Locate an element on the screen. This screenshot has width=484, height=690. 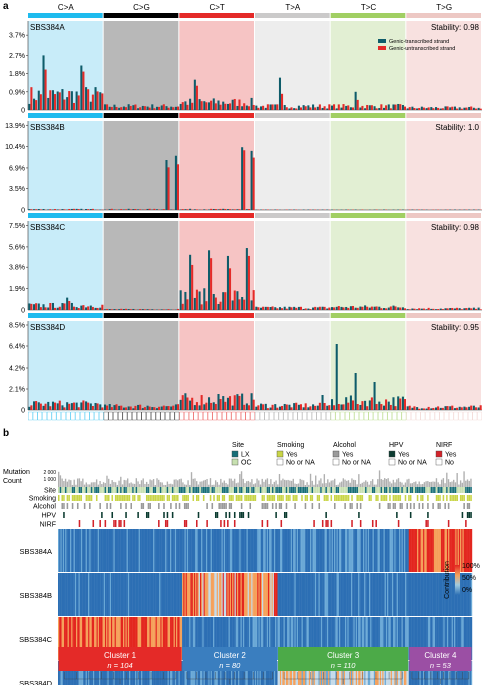
mutation-count-tick: 2 000 is located at coordinates (49, 473).